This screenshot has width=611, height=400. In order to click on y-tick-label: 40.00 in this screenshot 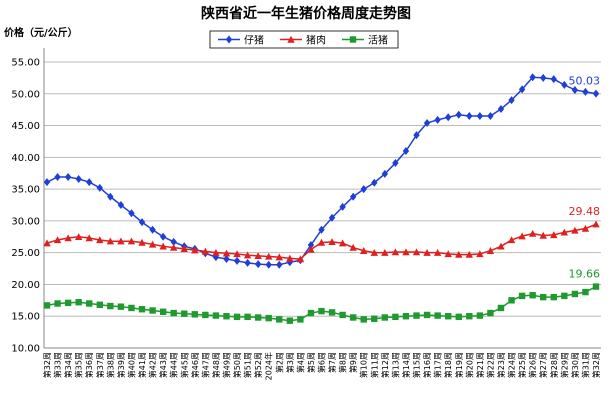, I will do `click(25, 158)`.